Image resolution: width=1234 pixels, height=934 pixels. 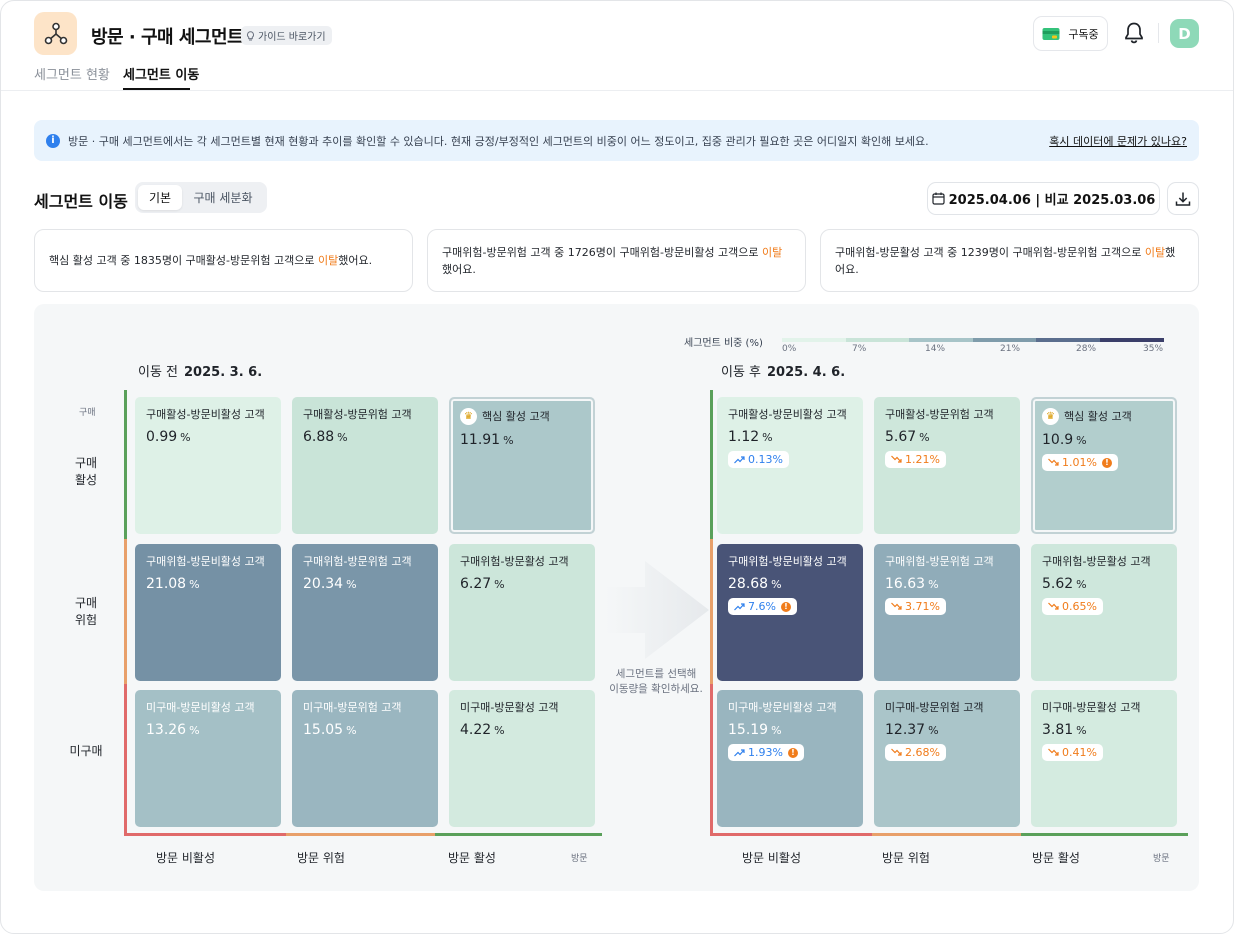 What do you see at coordinates (766, 752) in the screenshot?
I see `change-badge: 1.93%!` at bounding box center [766, 752].